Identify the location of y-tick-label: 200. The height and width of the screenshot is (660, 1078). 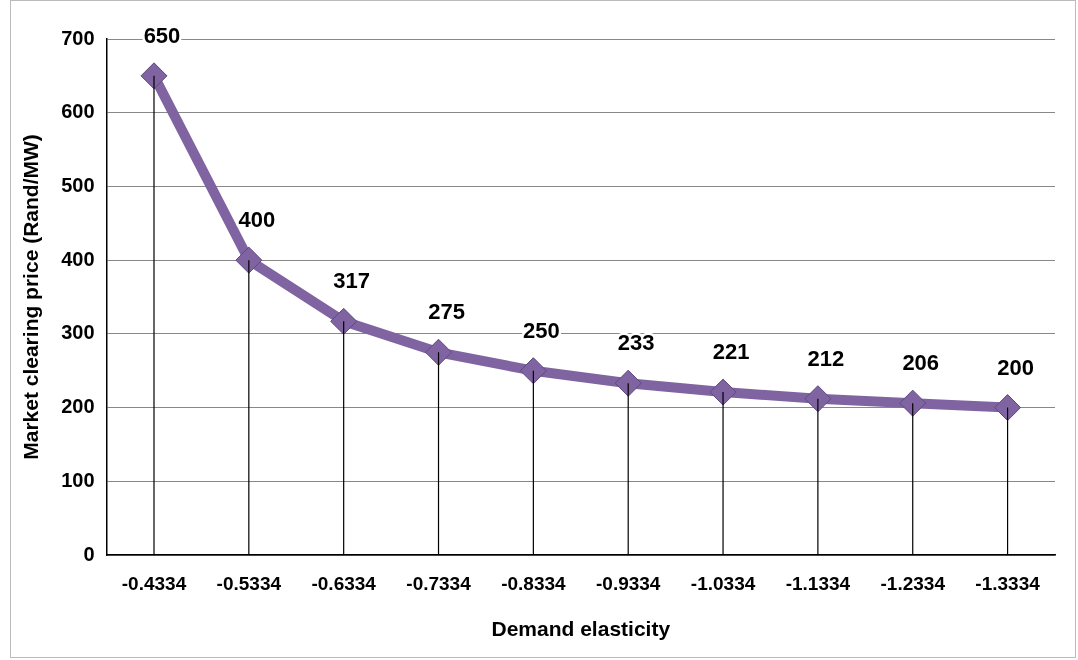
(78, 406).